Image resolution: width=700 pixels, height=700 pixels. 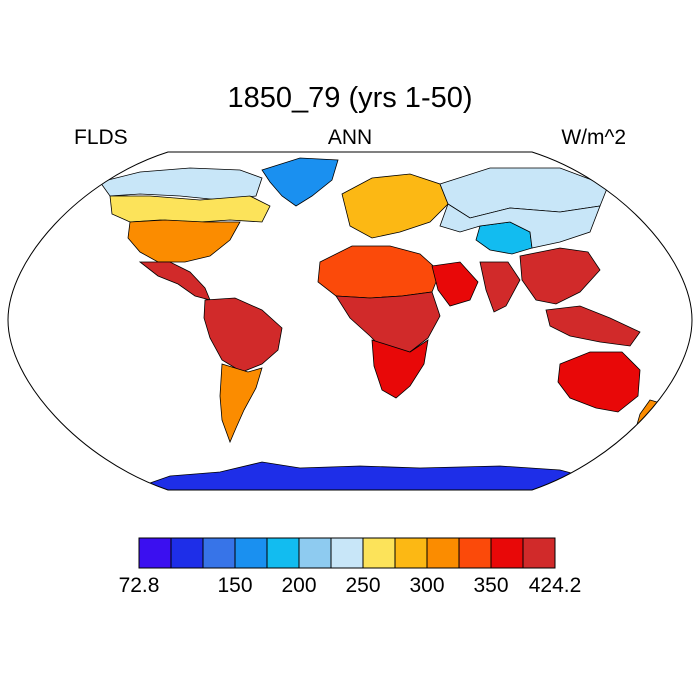 I want to click on region-arabia, so click(x=455, y=284).